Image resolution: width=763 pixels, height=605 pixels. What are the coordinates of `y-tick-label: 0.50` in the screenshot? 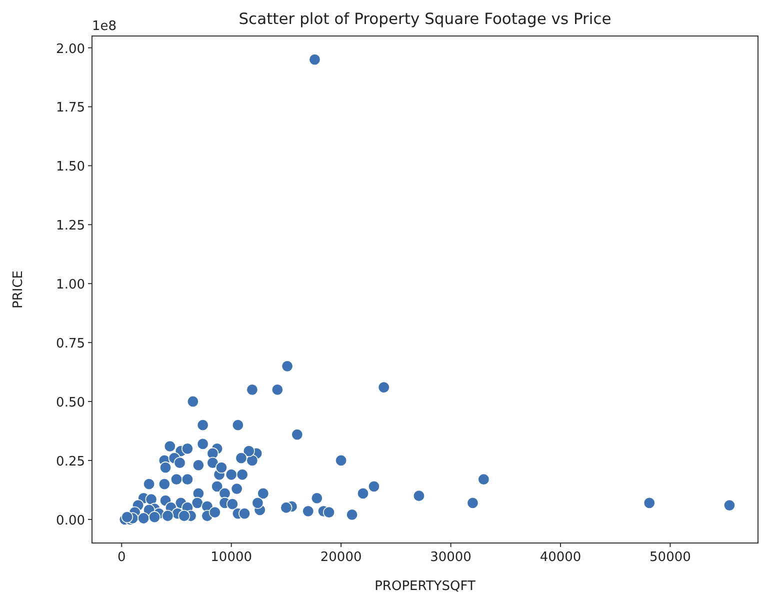 It's located at (70, 403).